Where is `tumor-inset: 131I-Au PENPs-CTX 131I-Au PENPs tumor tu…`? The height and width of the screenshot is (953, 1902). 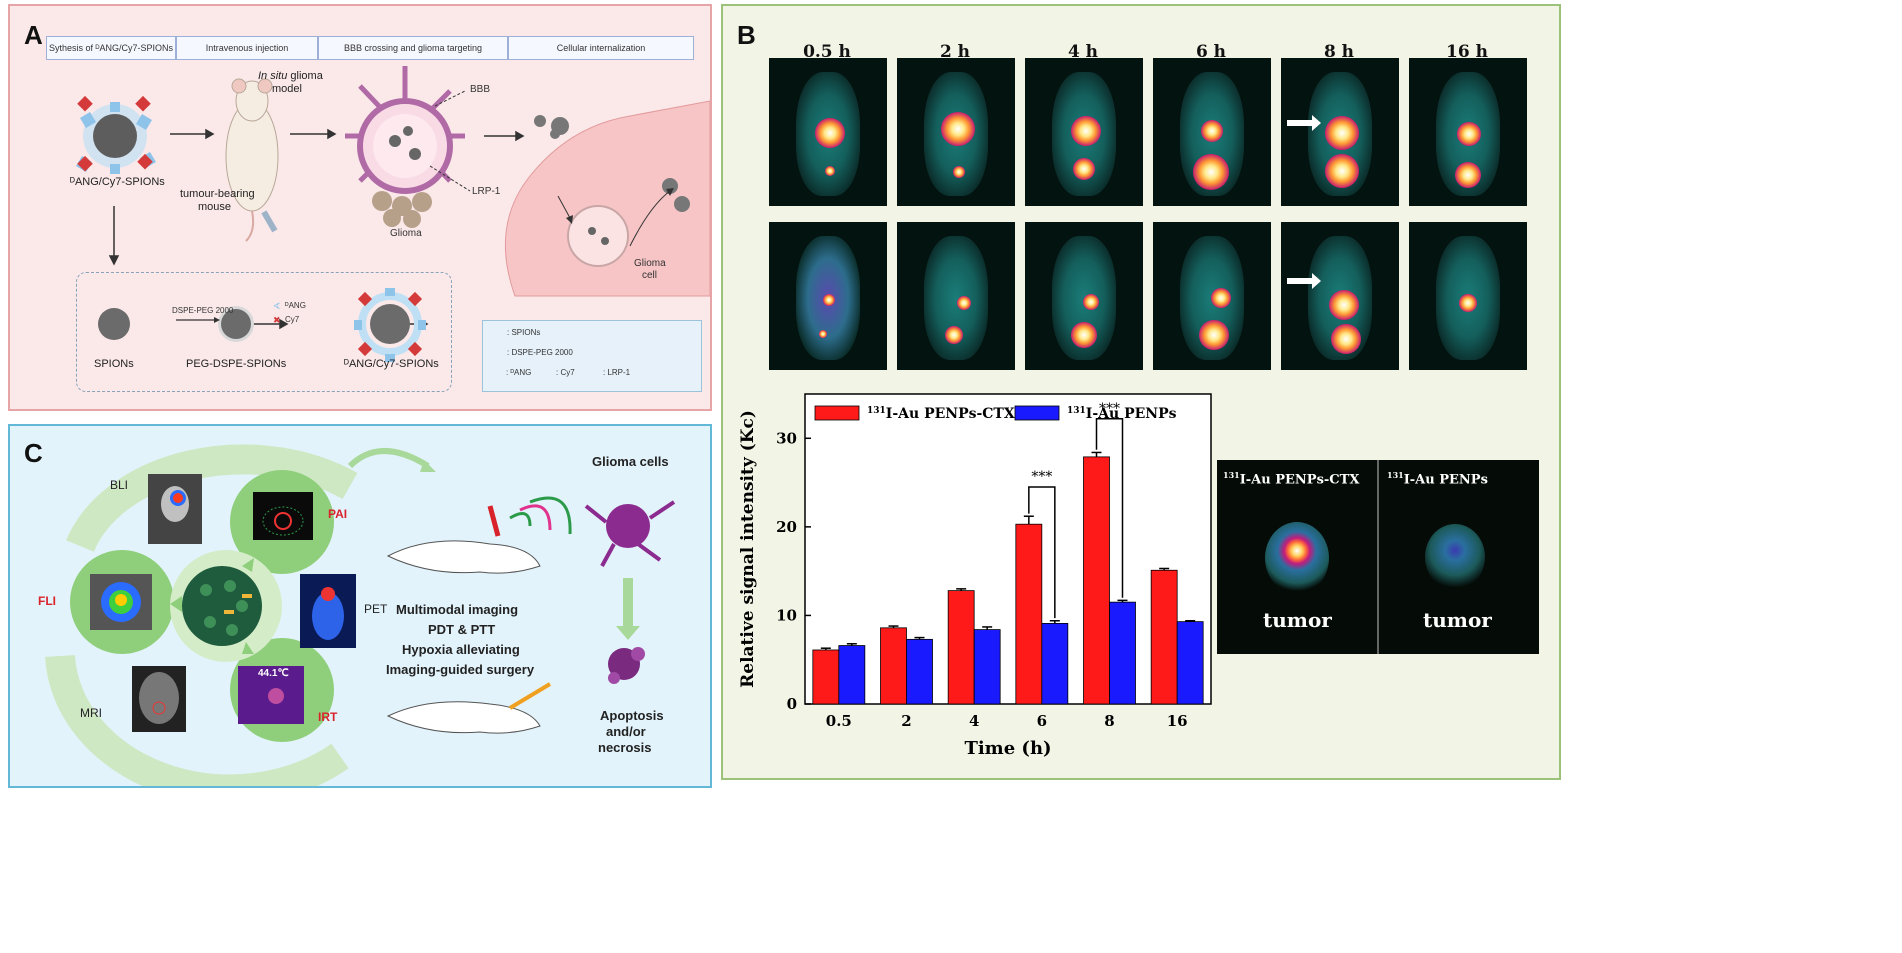 tumor-inset: 131I-Au PENPs-CTX 131I-Au PENPs tumor tu… is located at coordinates (1378, 557).